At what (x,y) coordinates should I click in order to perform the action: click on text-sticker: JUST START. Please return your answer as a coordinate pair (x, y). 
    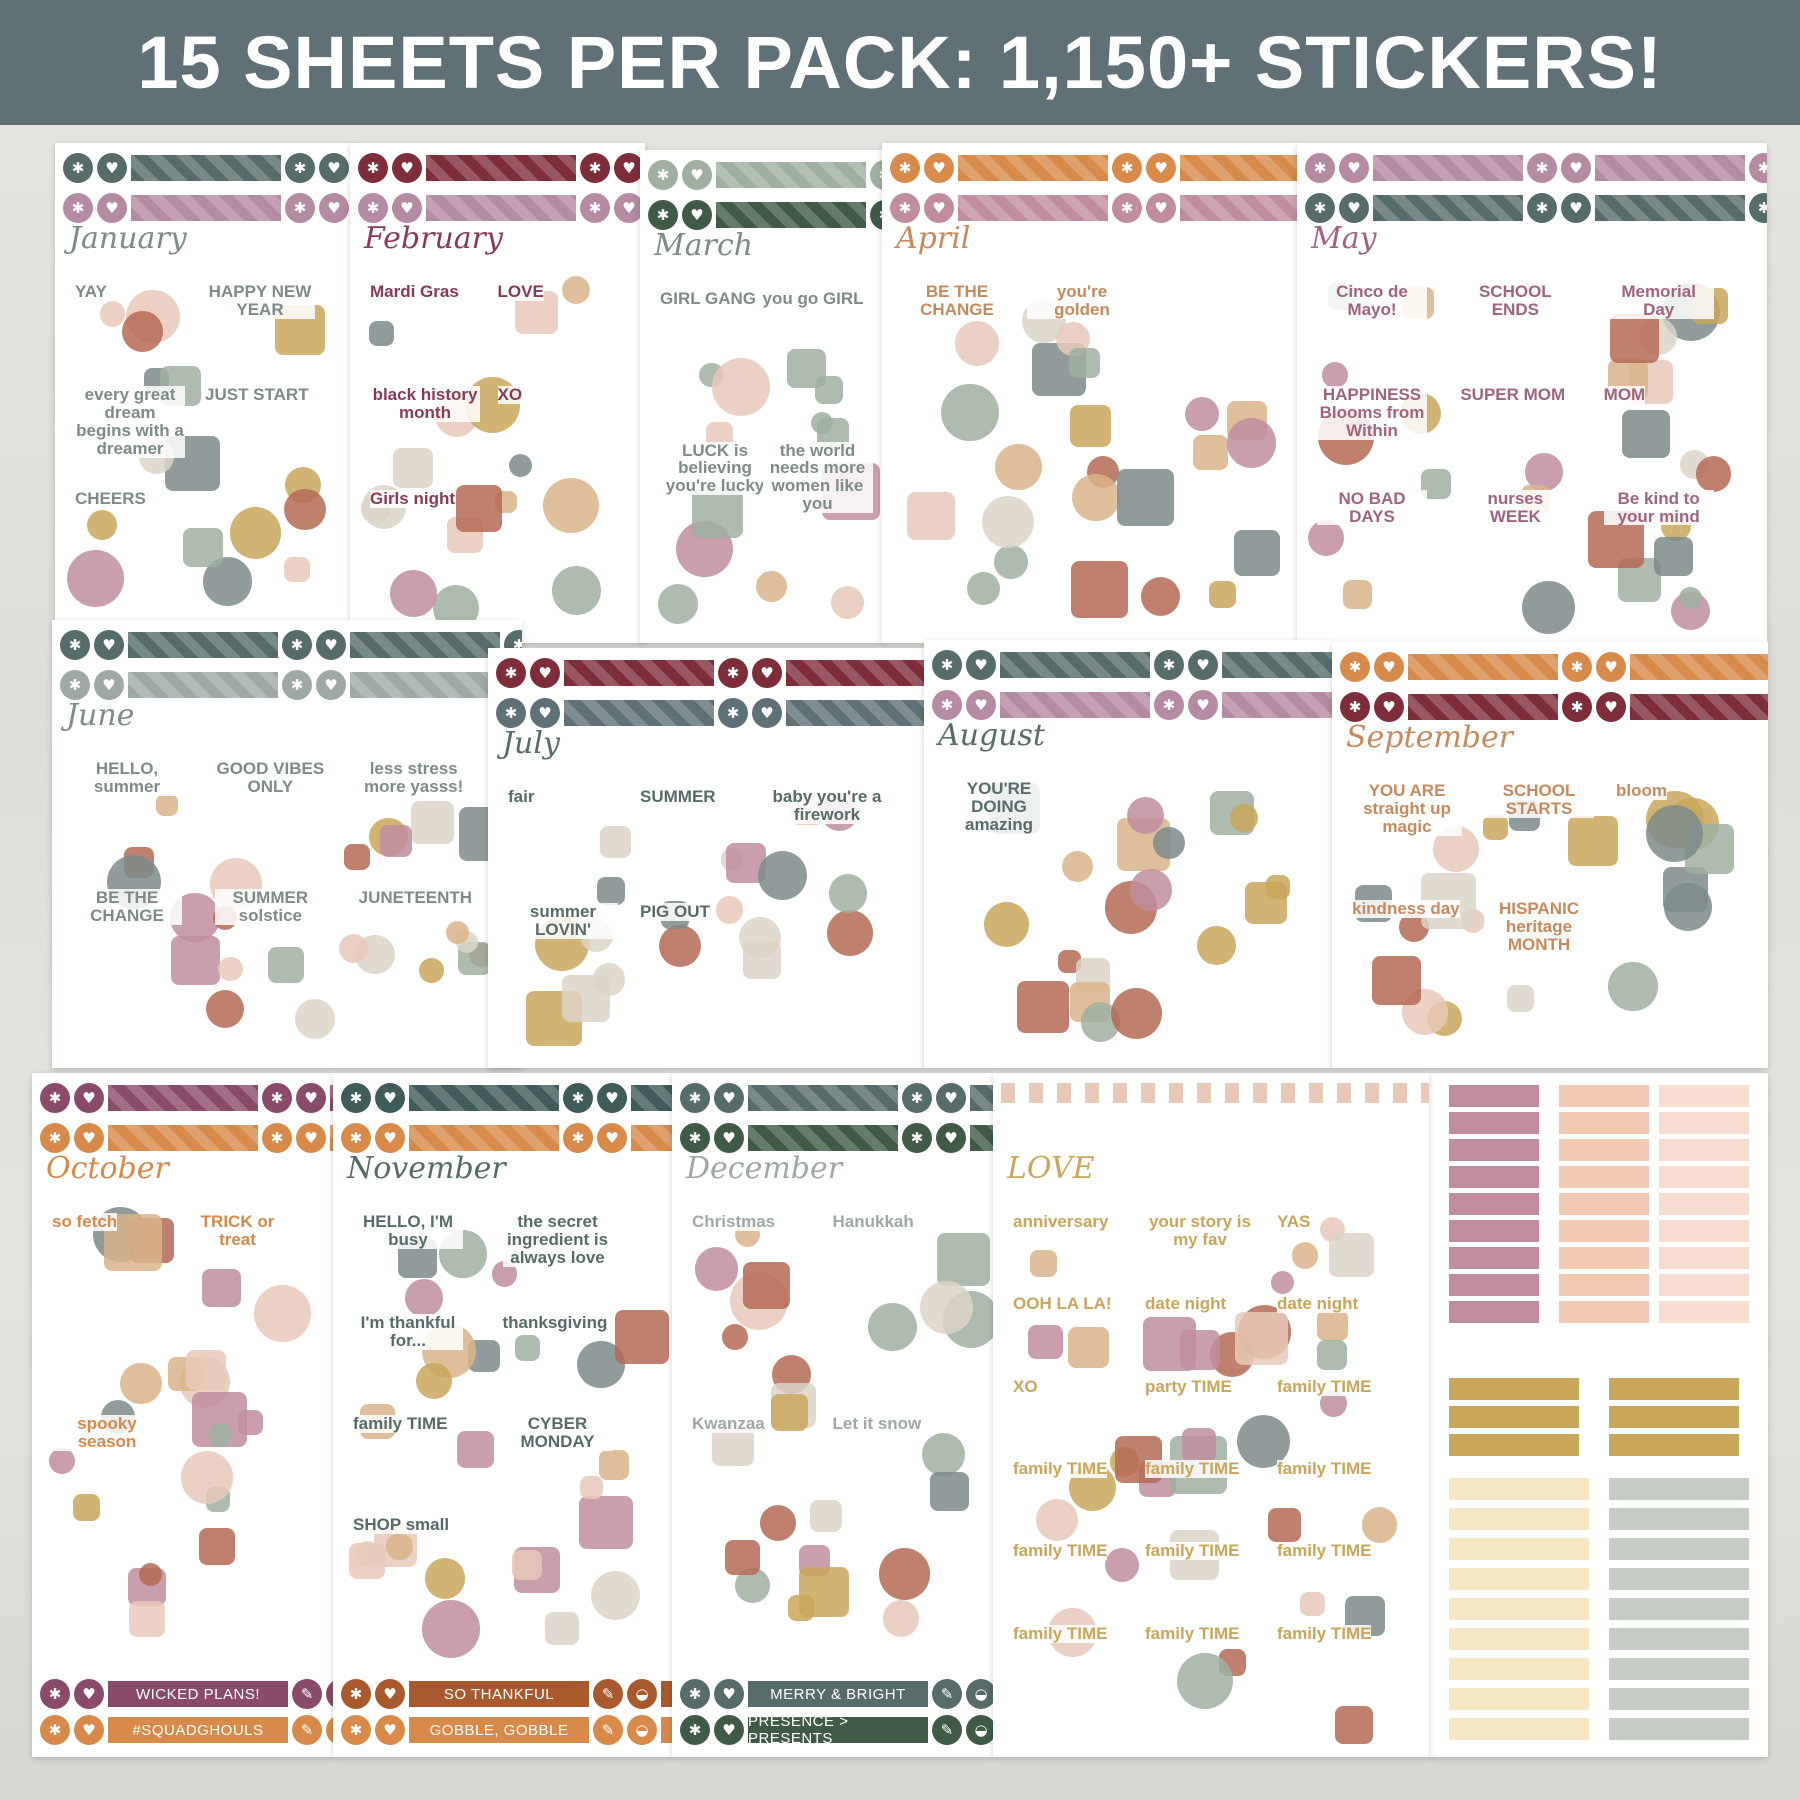
    Looking at the image, I should click on (257, 395).